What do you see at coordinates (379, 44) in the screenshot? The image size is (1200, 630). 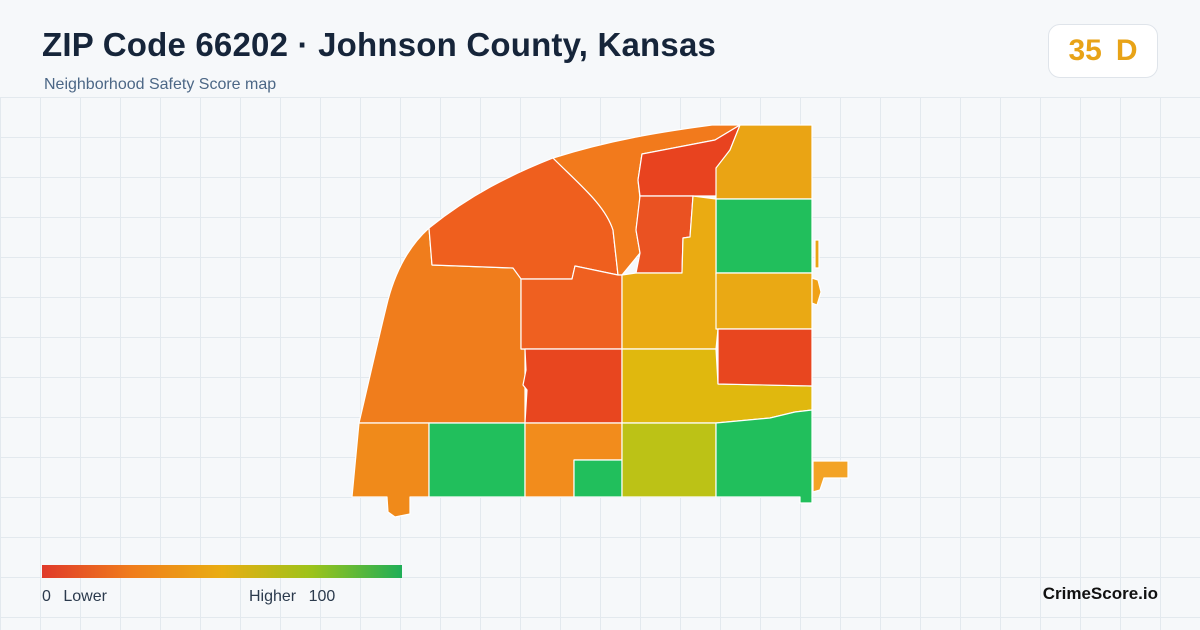 I see `page-title: ZIP Code 66202 · Johnson County, Kansas` at bounding box center [379, 44].